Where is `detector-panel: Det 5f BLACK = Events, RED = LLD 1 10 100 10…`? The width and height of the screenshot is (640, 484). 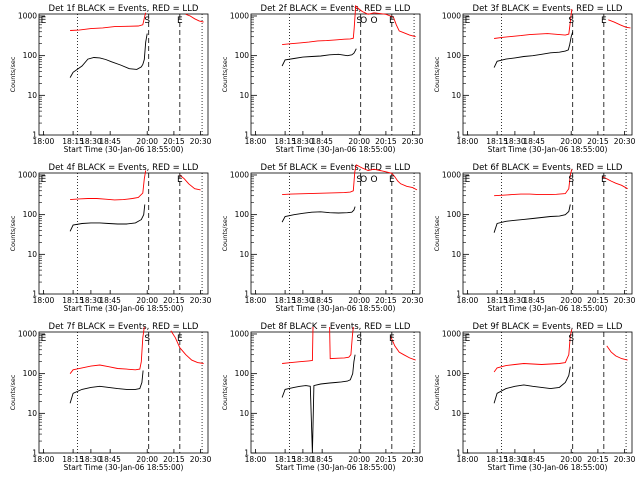 detector-panel: Det 5f BLACK = Events, RED = LLD 1 10 100 10… is located at coordinates (322, 238).